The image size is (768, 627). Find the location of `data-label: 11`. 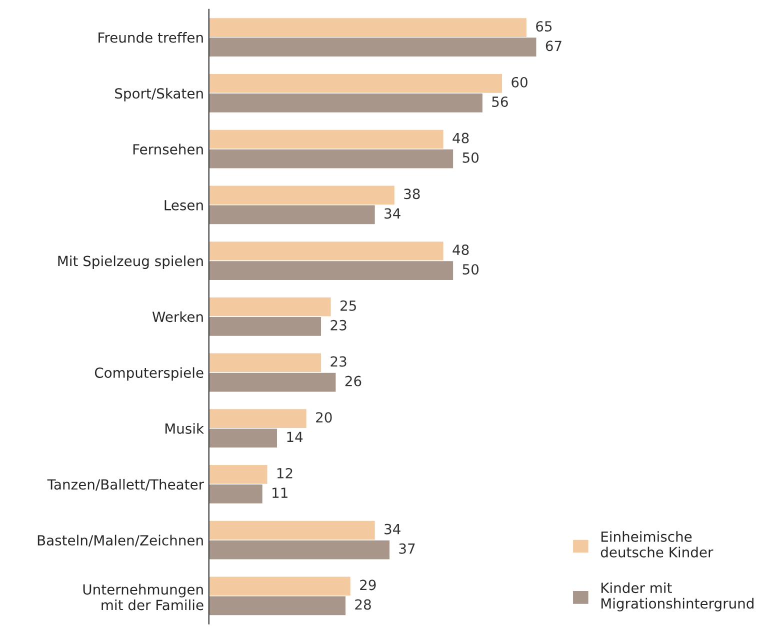

data-label: 11 is located at coordinates (280, 493).